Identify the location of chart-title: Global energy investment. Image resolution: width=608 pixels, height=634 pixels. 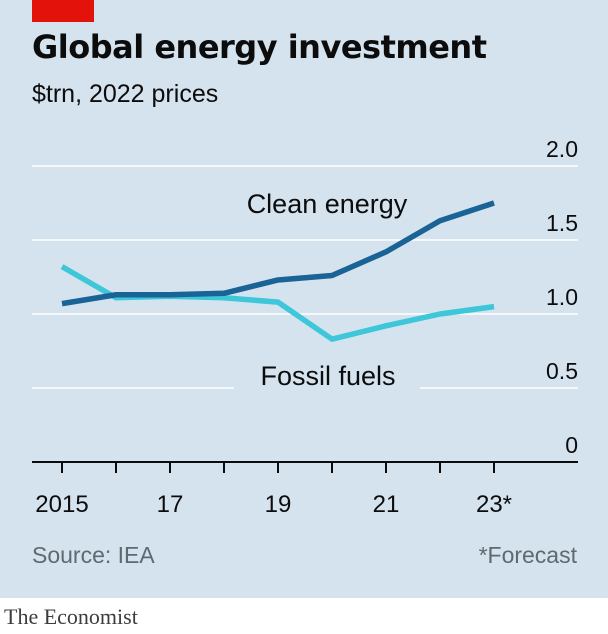
(259, 47).